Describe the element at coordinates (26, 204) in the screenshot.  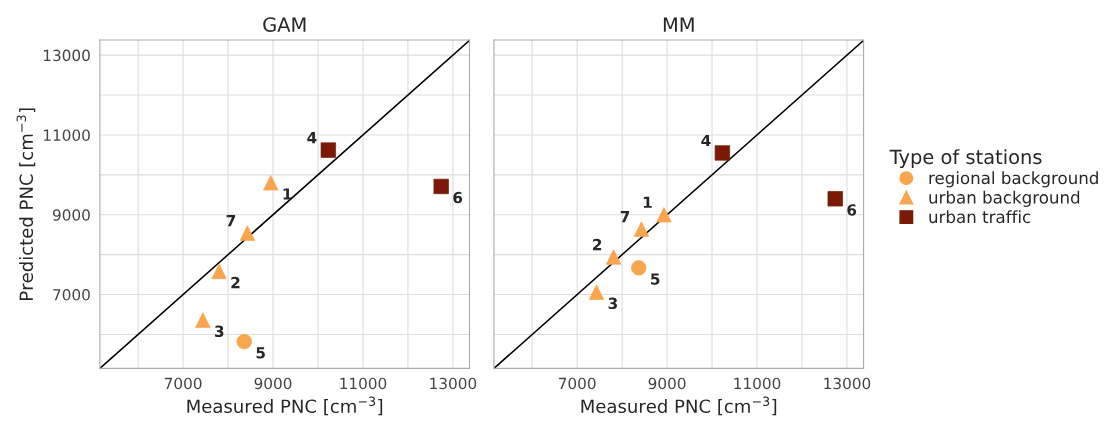
I see `y-axis-title: Predicted PNC [cm$^{−3}$]` at that location.